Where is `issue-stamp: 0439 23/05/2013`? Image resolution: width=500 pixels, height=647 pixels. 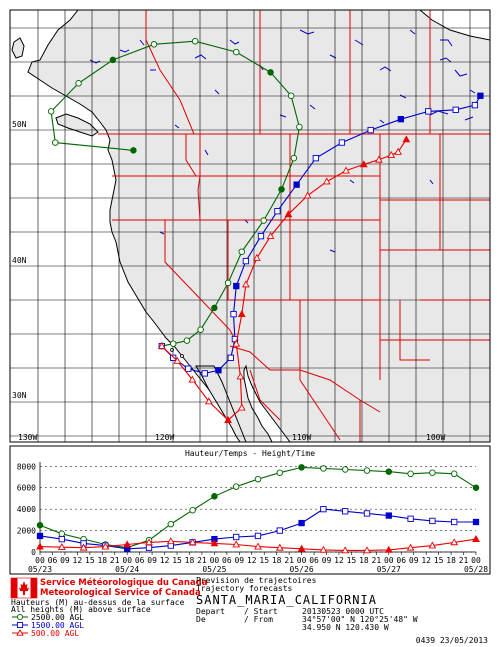
issue-stamp: 0439 23/05/2013 is located at coordinates (452, 640).